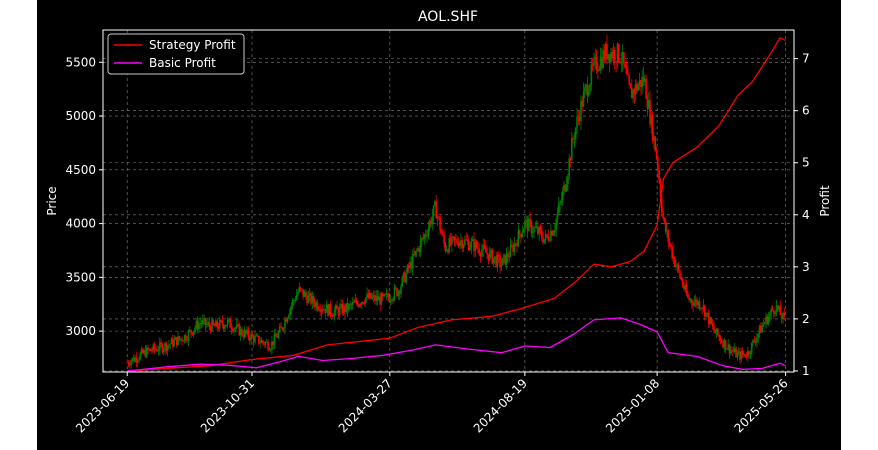 Image resolution: width=878 pixels, height=450 pixels. What do you see at coordinates (806, 163) in the screenshot?
I see `y2-tick-label: 5` at bounding box center [806, 163].